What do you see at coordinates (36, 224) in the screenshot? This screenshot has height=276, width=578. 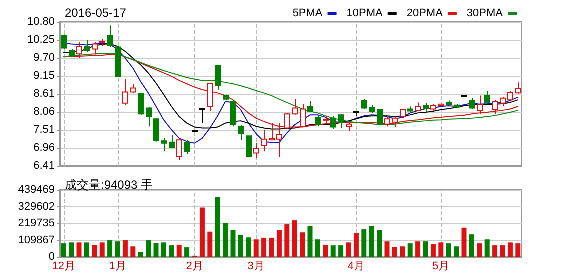 I see `y-tick-label: 219735` at bounding box center [36, 224].